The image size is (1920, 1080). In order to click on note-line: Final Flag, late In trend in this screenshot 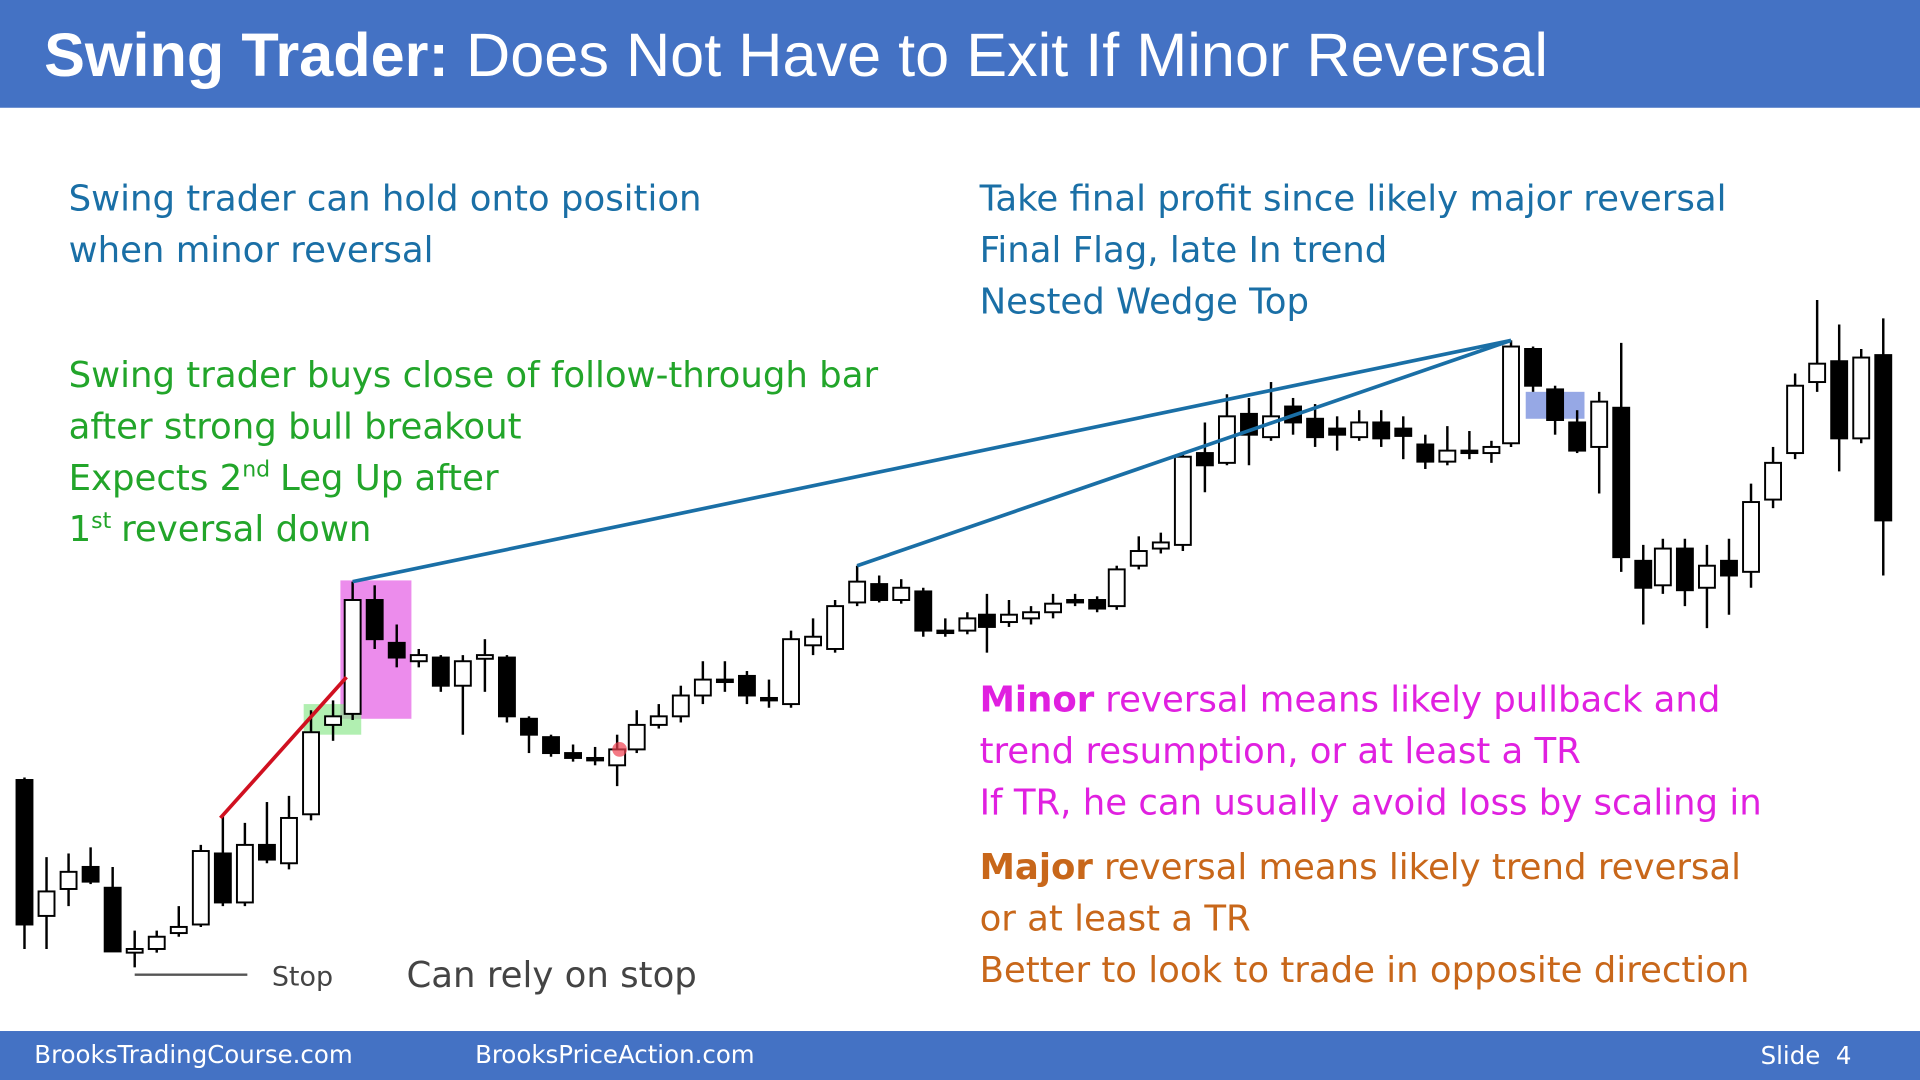, I will do `click(1184, 250)`.